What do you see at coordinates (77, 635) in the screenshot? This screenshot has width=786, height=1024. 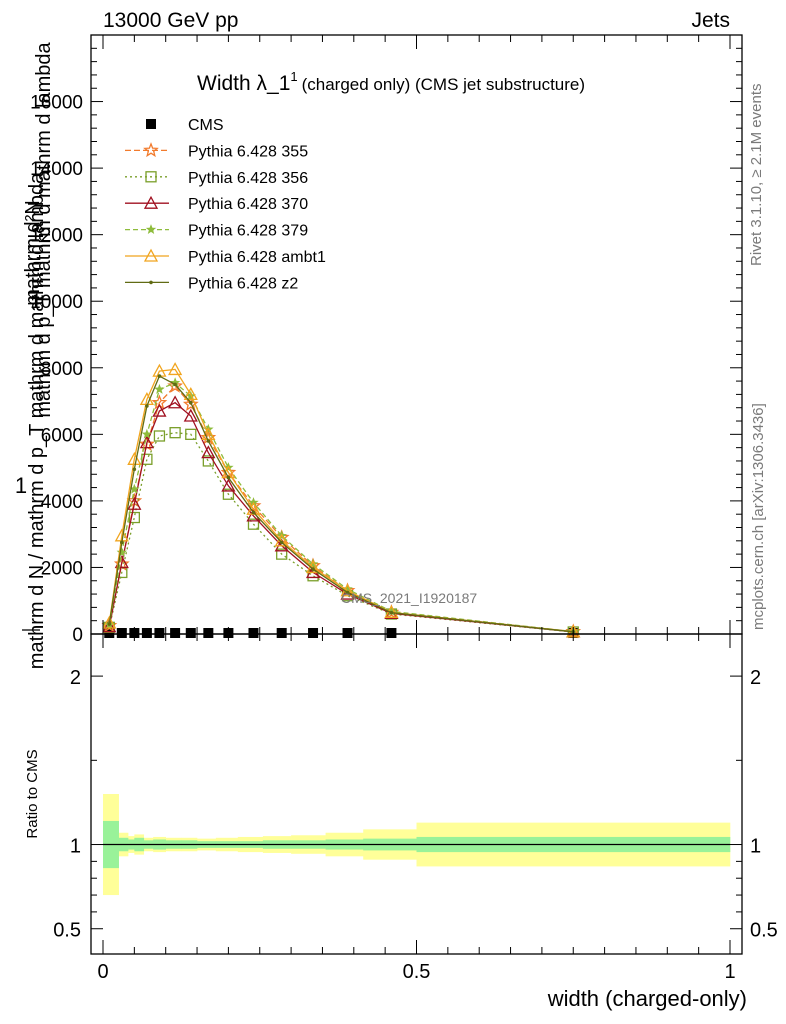 I see `y-tick-label: 0` at bounding box center [77, 635].